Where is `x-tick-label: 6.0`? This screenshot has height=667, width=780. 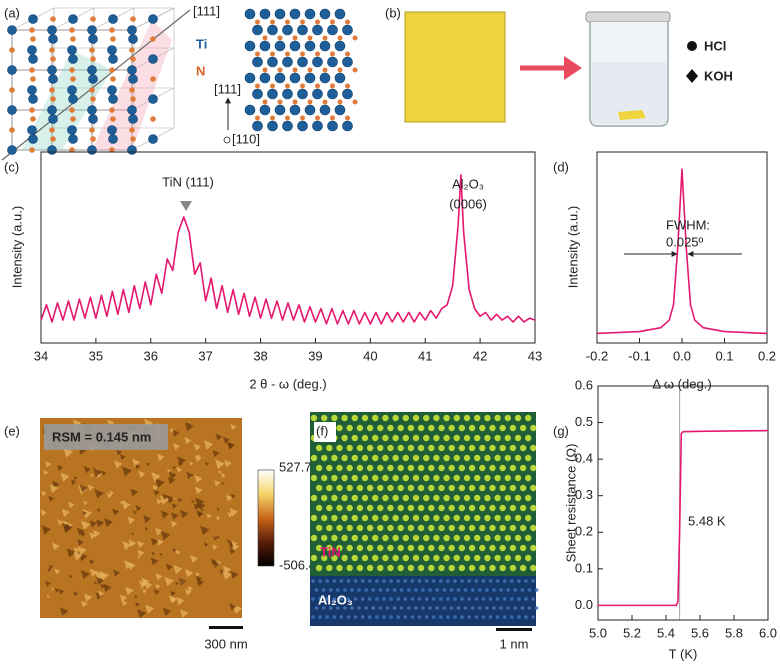 x-tick-label: 6.0 is located at coordinates (768, 632).